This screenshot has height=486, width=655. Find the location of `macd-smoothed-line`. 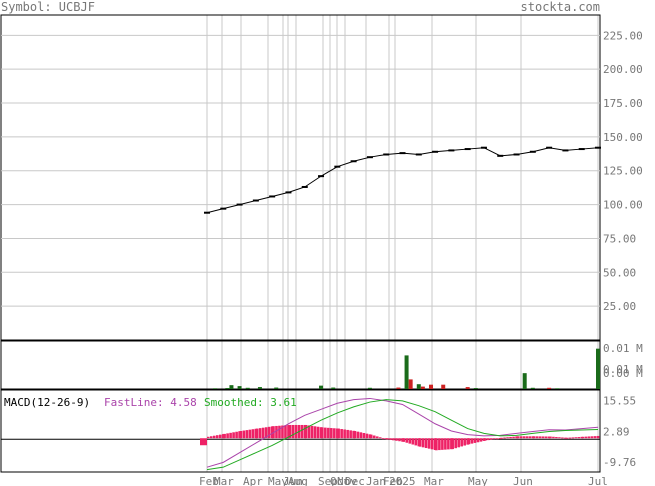

macd-smoothed-line is located at coordinates (402, 435).